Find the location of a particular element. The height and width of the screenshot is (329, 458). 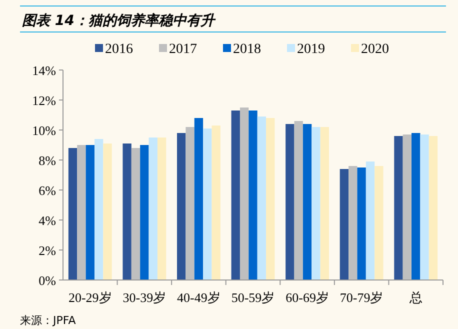

y-tick-label: 10% is located at coordinates (44, 130).